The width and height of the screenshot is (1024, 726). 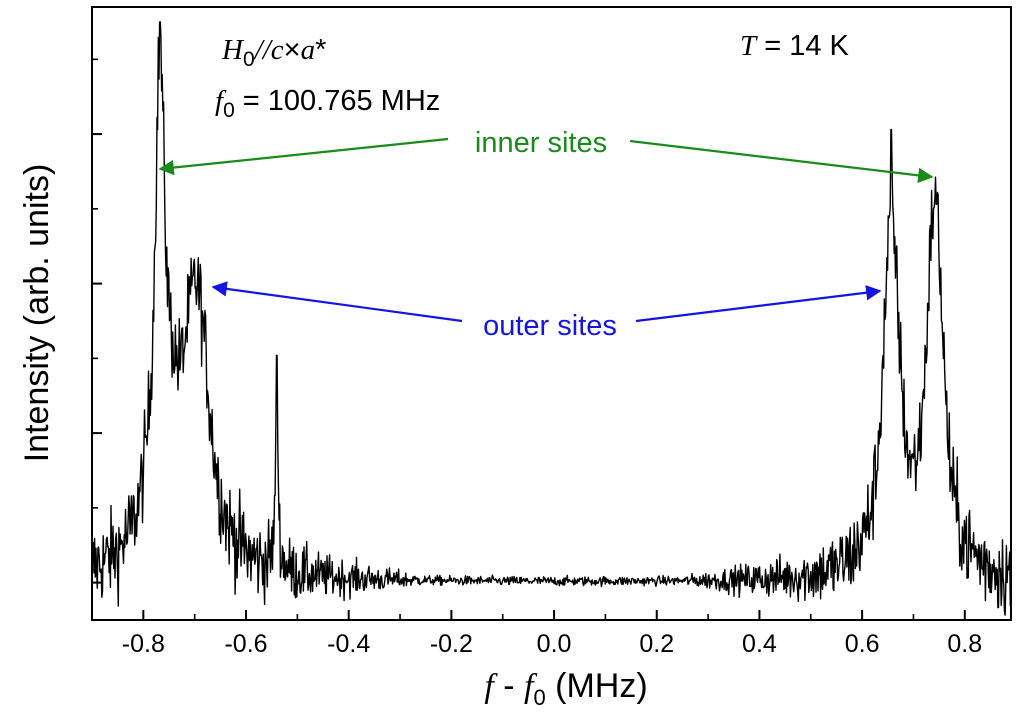 What do you see at coordinates (795, 46) in the screenshot?
I see `temperature-label: T = 14 K` at bounding box center [795, 46].